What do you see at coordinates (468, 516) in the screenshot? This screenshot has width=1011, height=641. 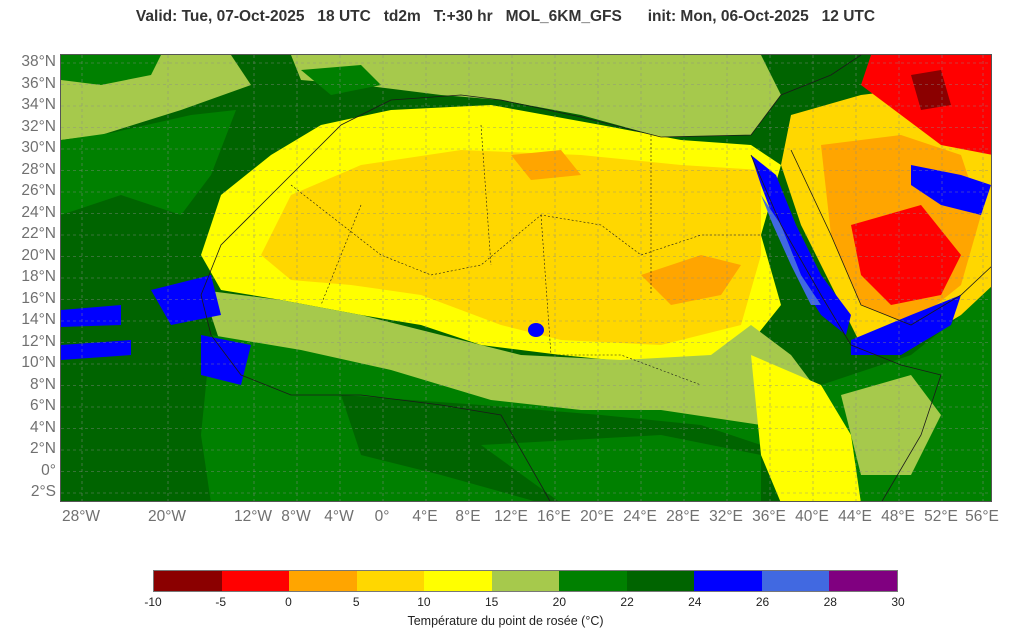 I see `longitude-label: 8°E` at bounding box center [468, 516].